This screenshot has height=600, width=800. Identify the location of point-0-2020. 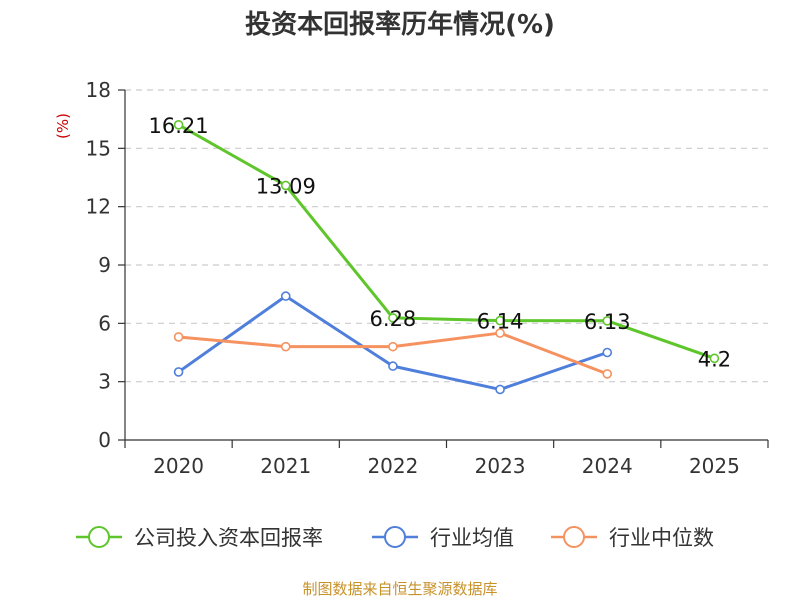
(178, 125).